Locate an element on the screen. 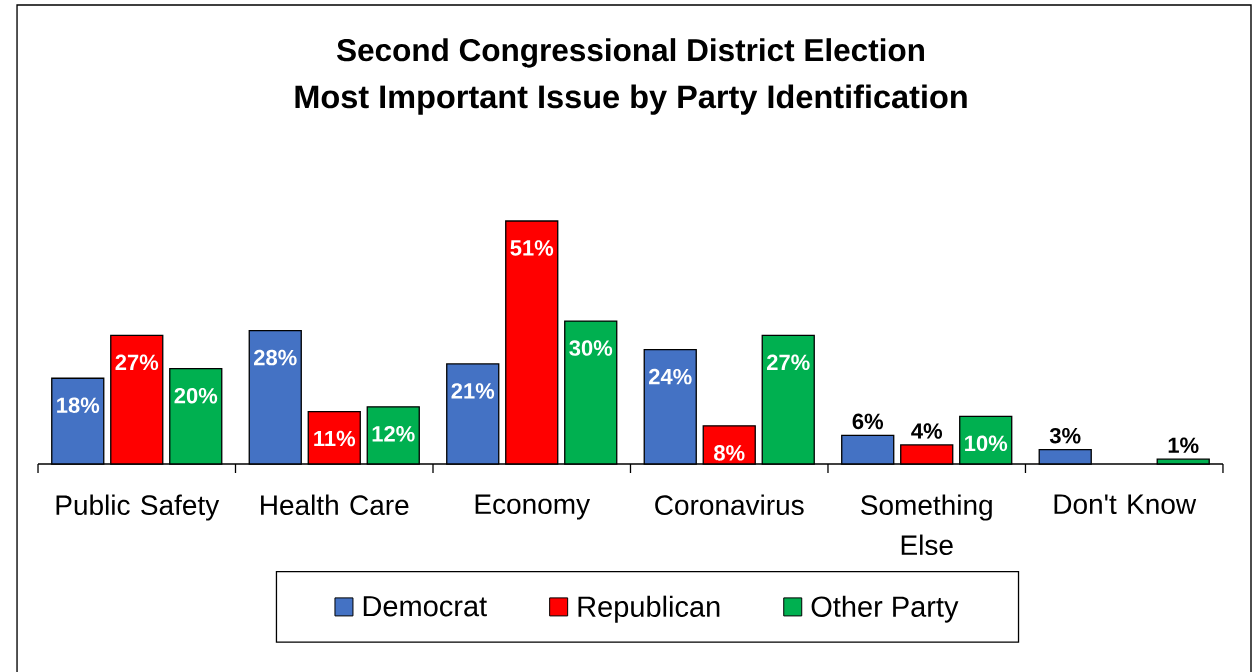  x-tick-label: Coronavirus is located at coordinates (729, 505).